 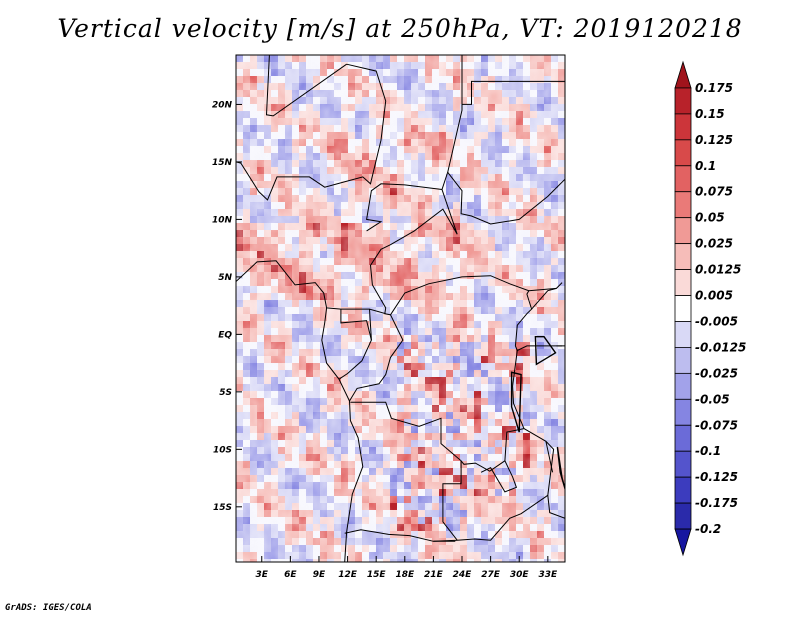 What do you see at coordinates (714, 244) in the screenshot?
I see `colorbar-label: 0.025` at bounding box center [714, 244].